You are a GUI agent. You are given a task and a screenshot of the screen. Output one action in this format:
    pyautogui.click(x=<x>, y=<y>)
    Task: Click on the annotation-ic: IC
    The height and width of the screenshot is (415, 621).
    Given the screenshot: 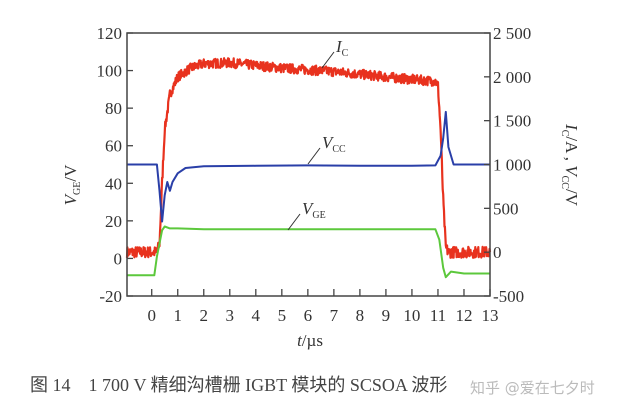 What is the action you would take?
    pyautogui.click(x=335, y=53)
    